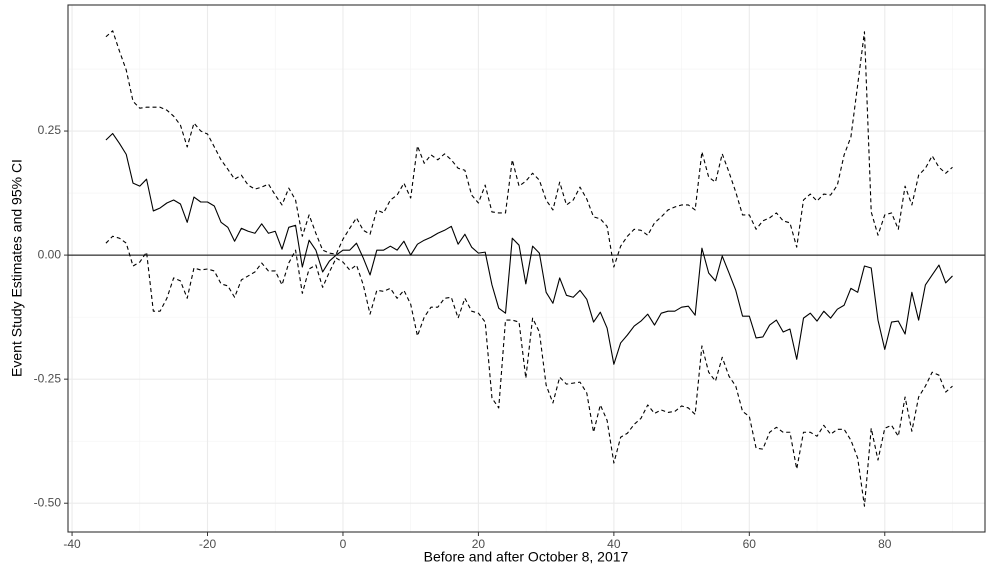 The height and width of the screenshot is (574, 986). What do you see at coordinates (526, 557) in the screenshot?
I see `x-axis-title: Before and after October 8, 2017` at bounding box center [526, 557].